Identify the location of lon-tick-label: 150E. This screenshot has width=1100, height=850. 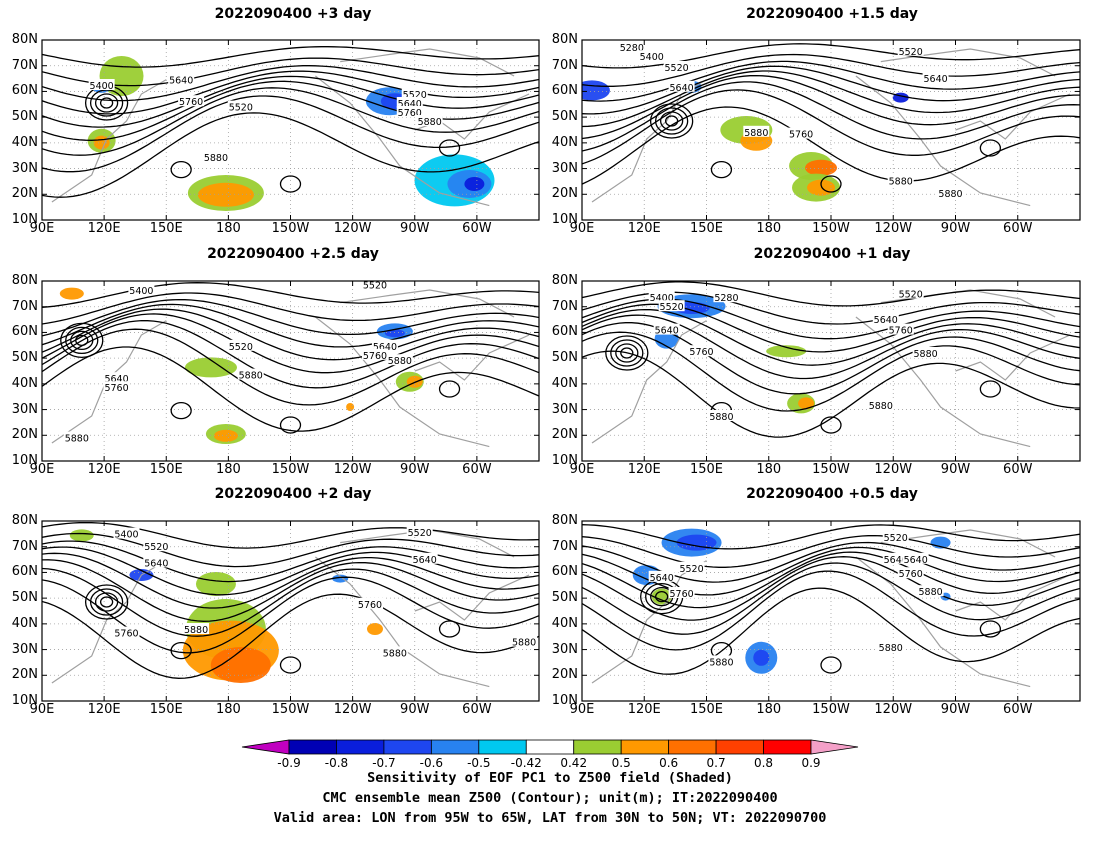
(706, 228).